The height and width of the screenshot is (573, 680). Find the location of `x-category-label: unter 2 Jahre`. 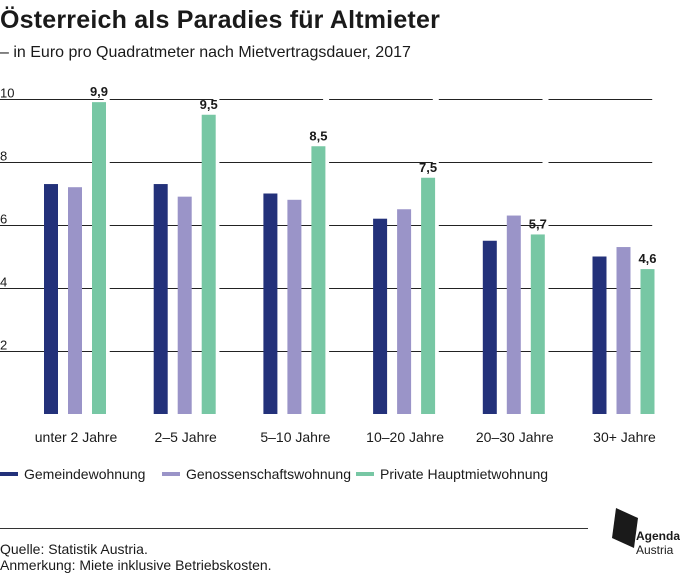

x-category-label: unter 2 Jahre is located at coordinates (76, 437).